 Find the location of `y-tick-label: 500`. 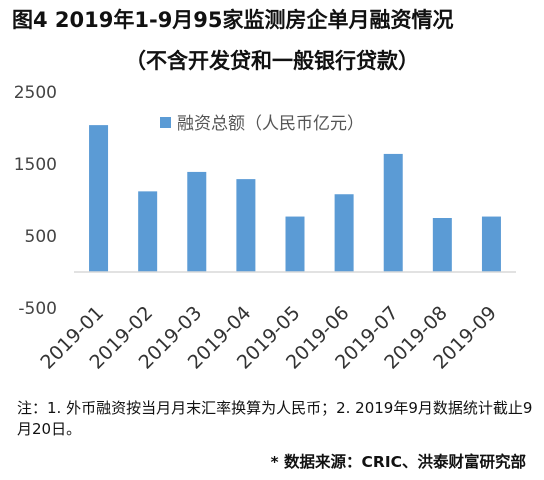

y-tick-label: 500 is located at coordinates (41, 237).